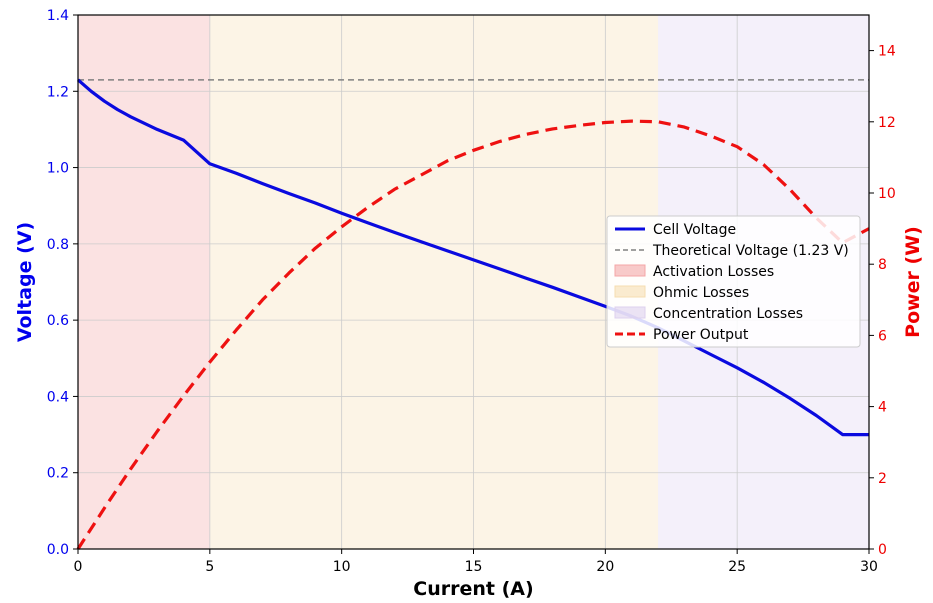 The height and width of the screenshot is (603, 933). I want to click on x-axis-title: Current (A), so click(473, 589).